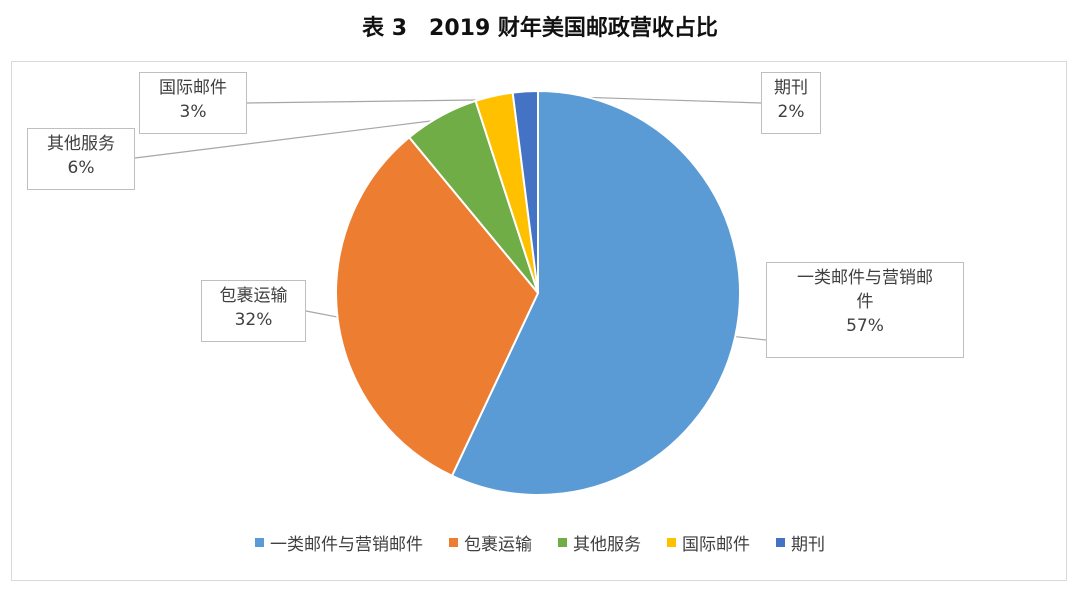 This screenshot has width=1080, height=598. I want to click on callout-label-line: 期刊, so click(791, 88).